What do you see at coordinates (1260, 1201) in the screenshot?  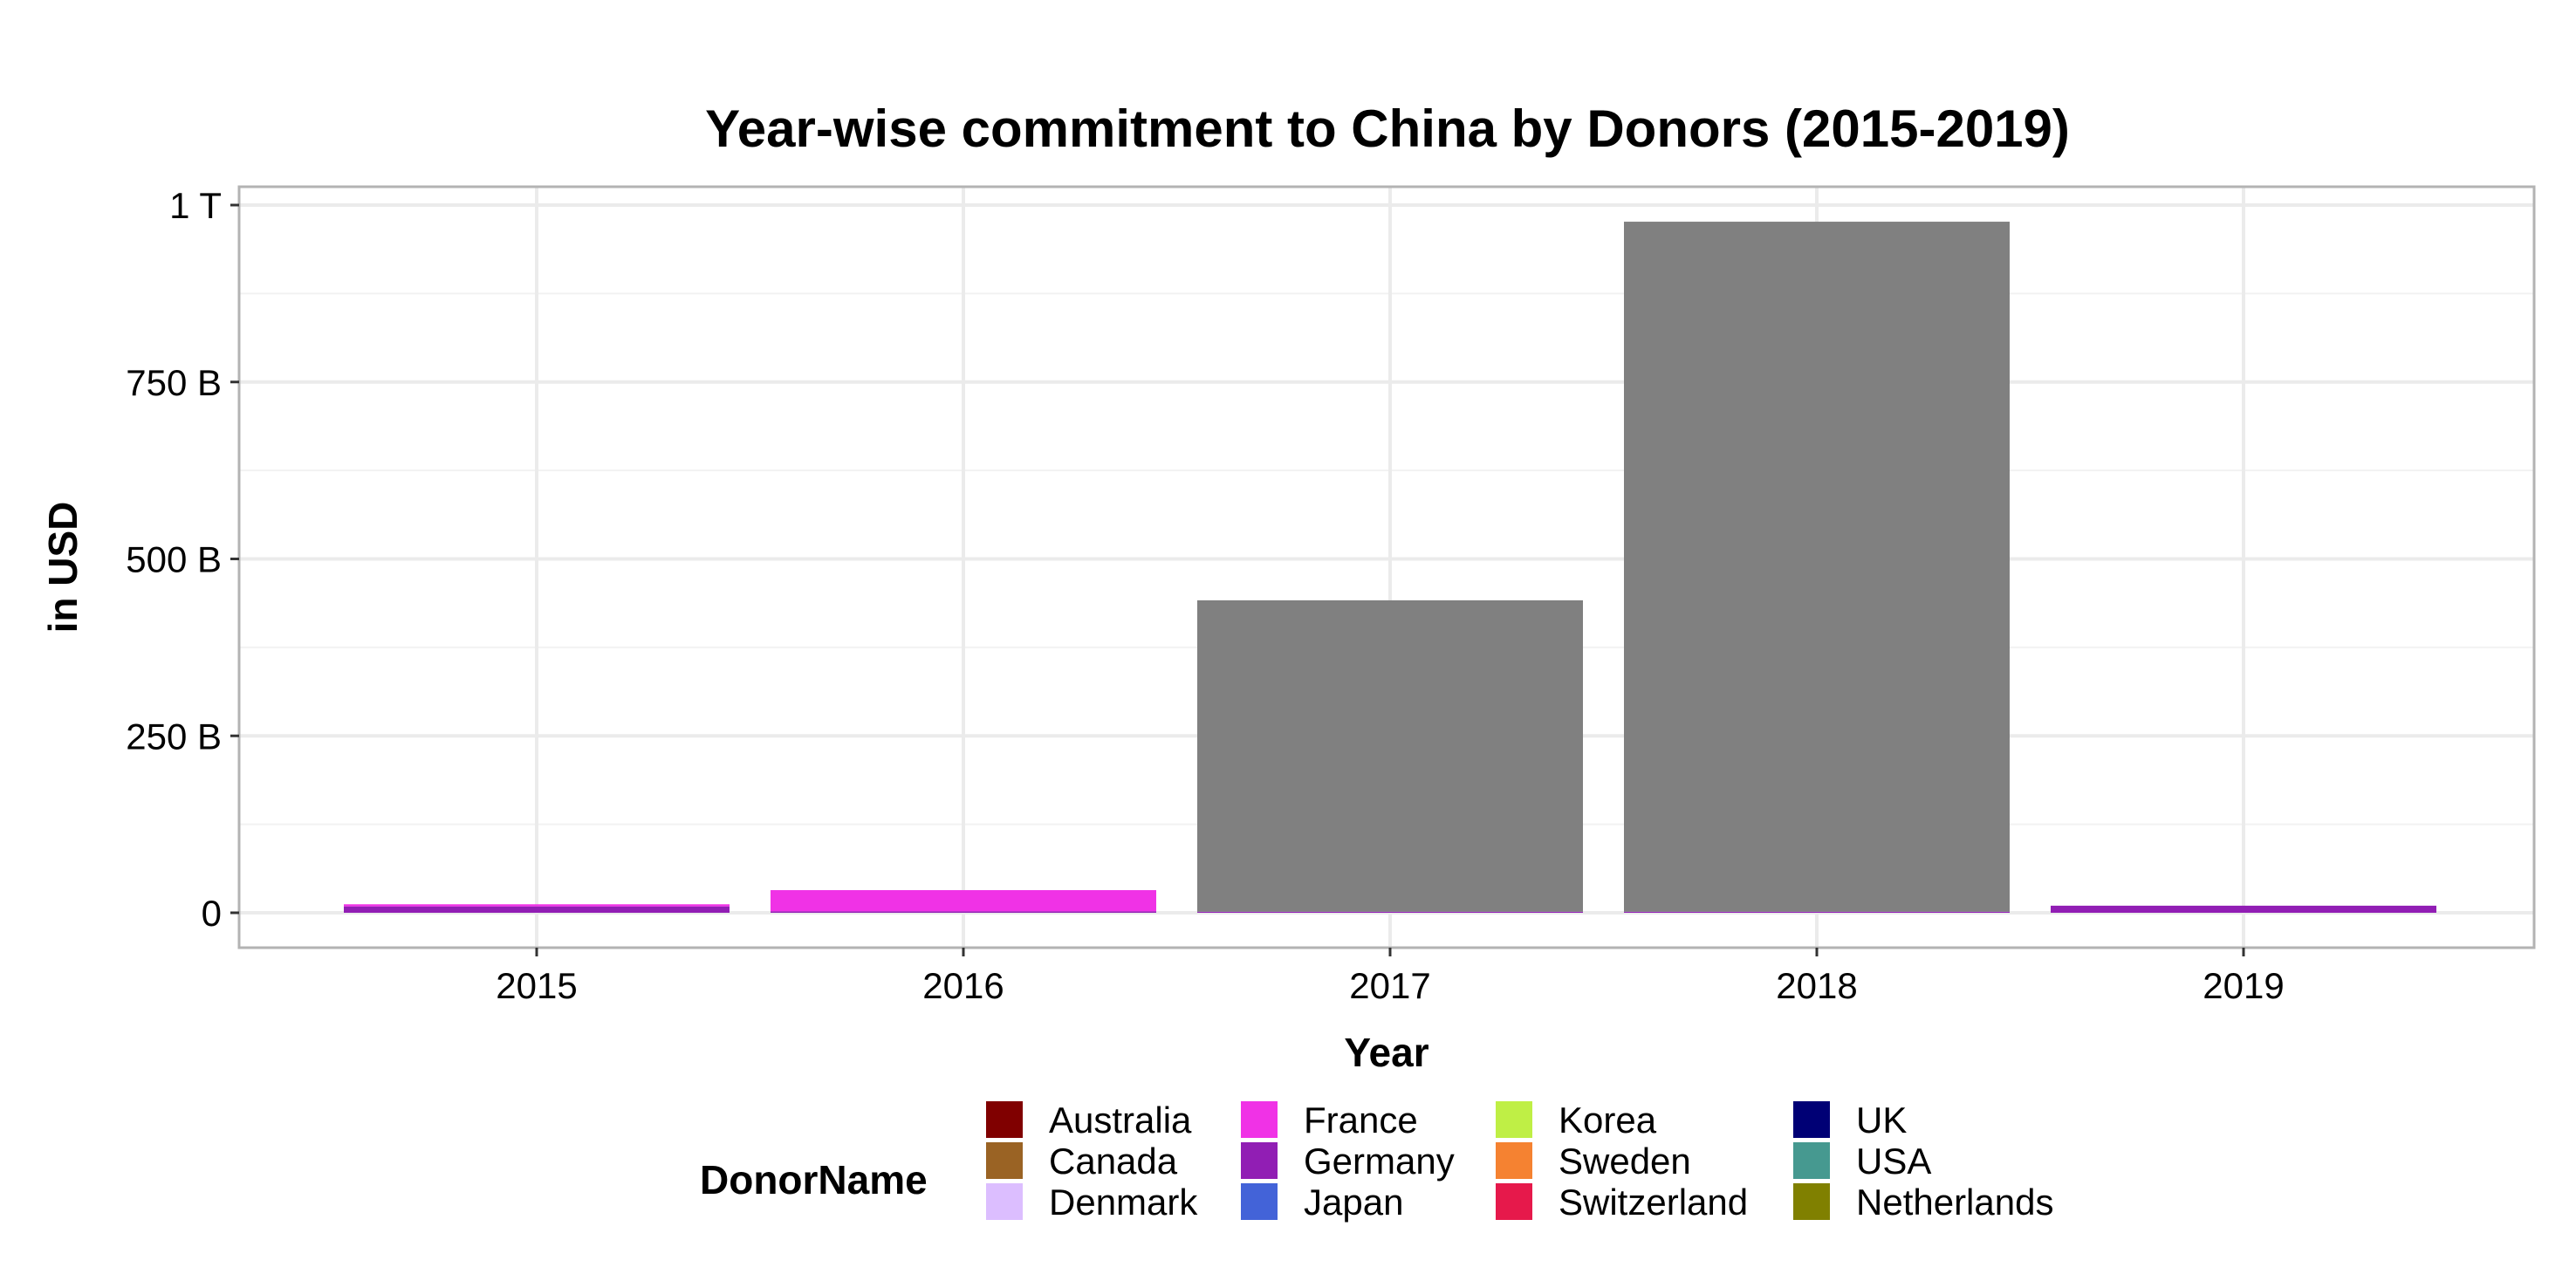 I see `legend-key-japan` at bounding box center [1260, 1201].